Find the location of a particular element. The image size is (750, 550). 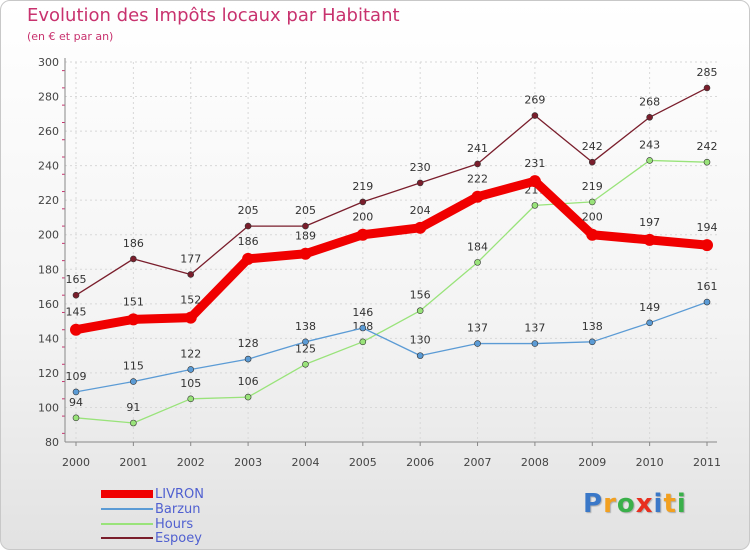

legend-label: Barzun is located at coordinates (178, 509).